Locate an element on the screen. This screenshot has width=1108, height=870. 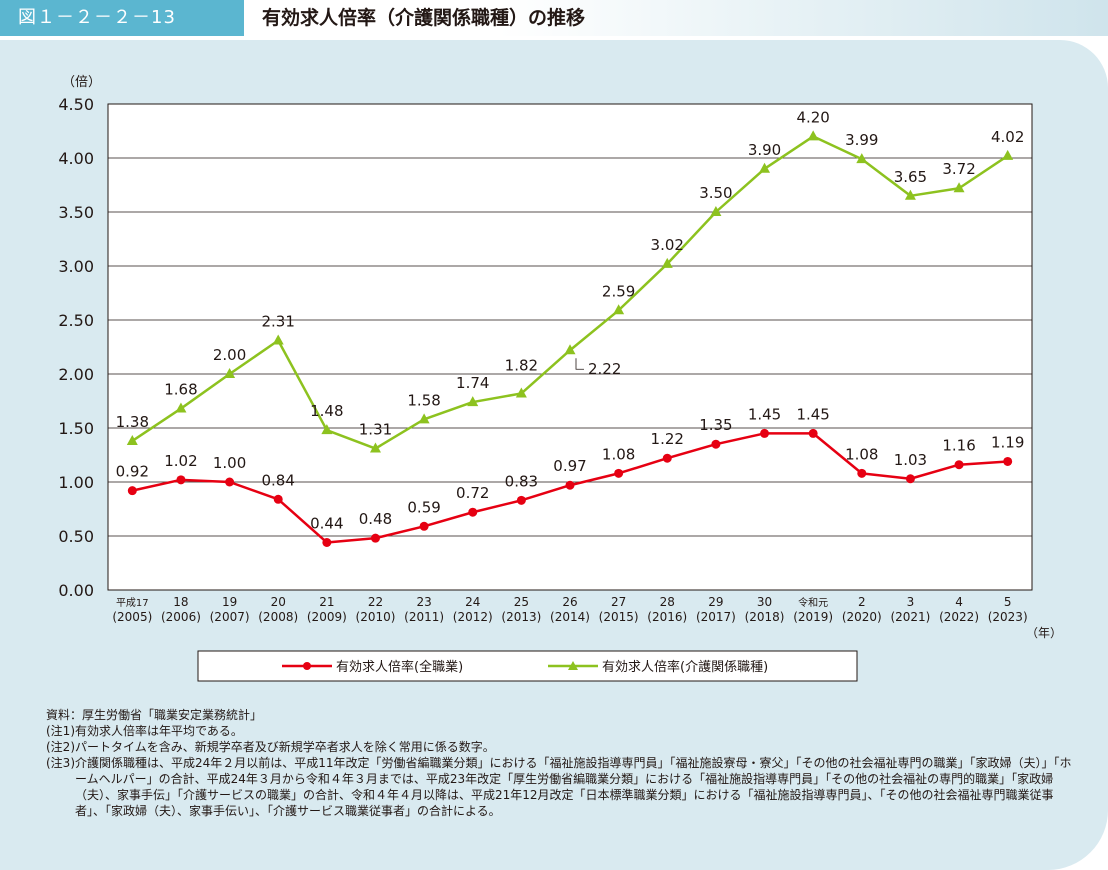
x-tick-year: (2008) is located at coordinates (278, 617).